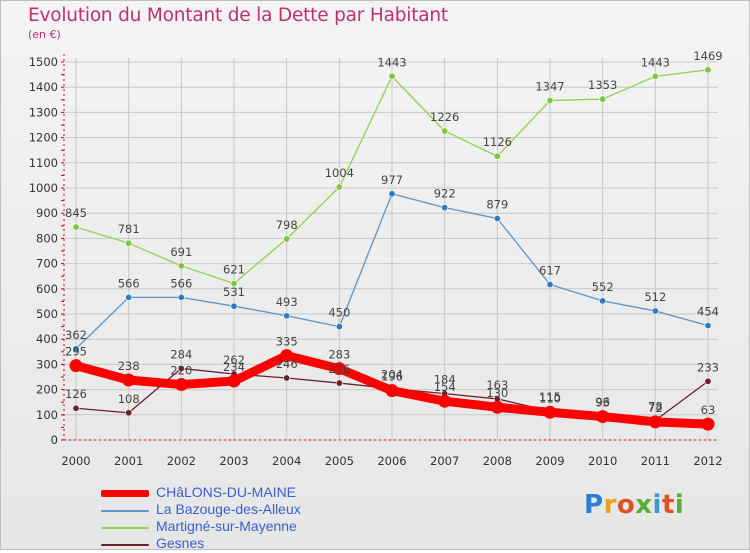 This screenshot has width=750, height=553. Describe the element at coordinates (707, 461) in the screenshot. I see `x-tick-label: 2012` at that location.